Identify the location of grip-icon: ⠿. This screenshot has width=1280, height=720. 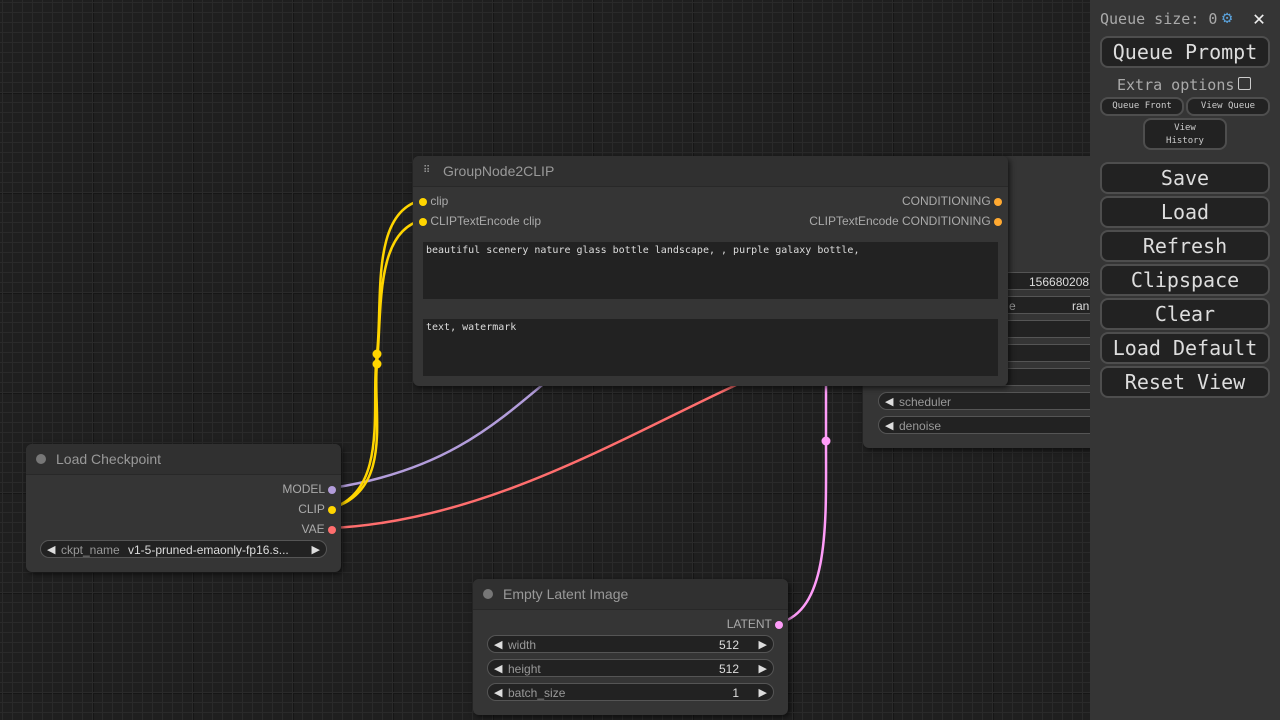
(427, 170).